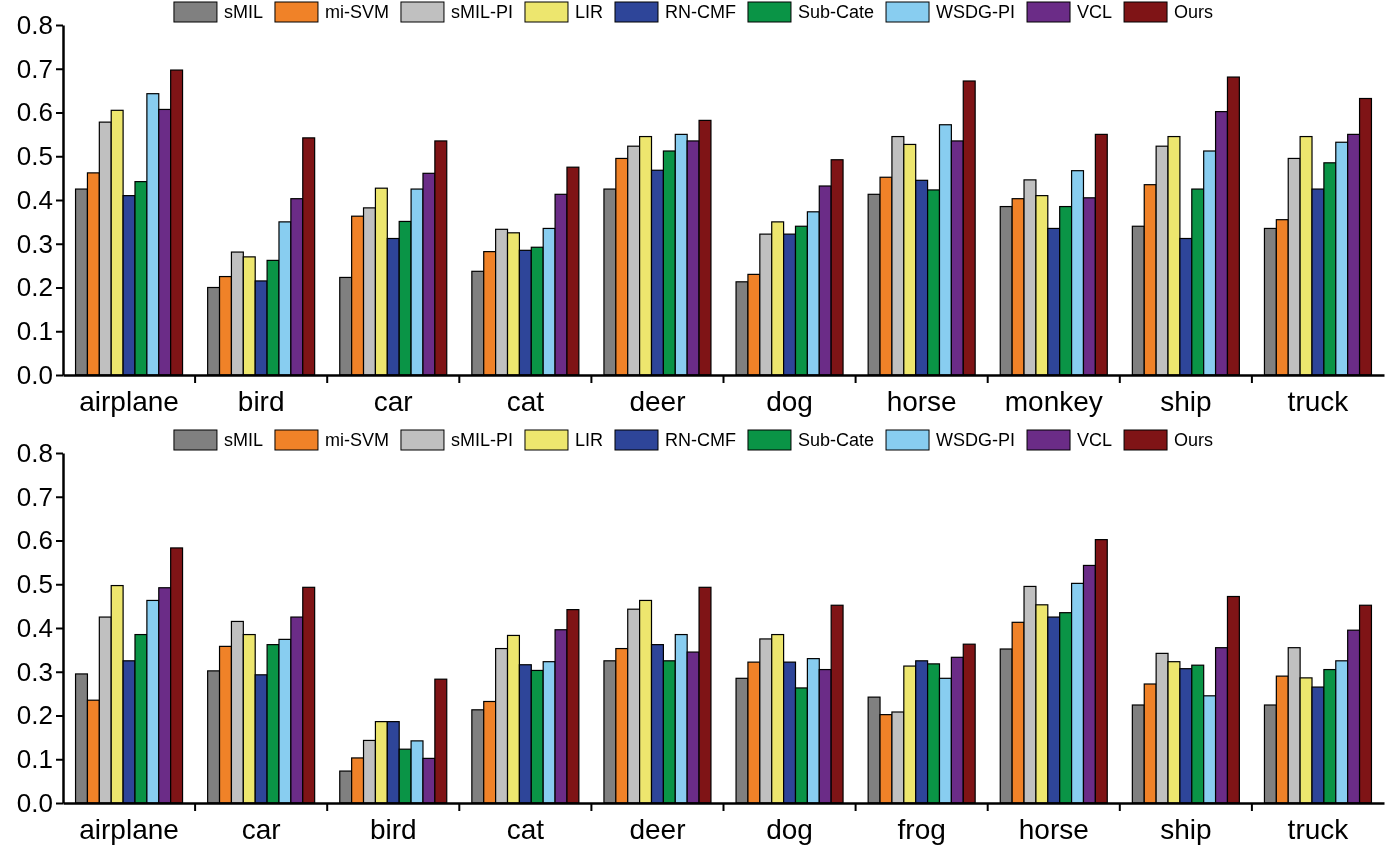 This screenshot has height=857, width=1388. What do you see at coordinates (1053, 401) in the screenshot?
I see `x-tick-label: monkey` at bounding box center [1053, 401].